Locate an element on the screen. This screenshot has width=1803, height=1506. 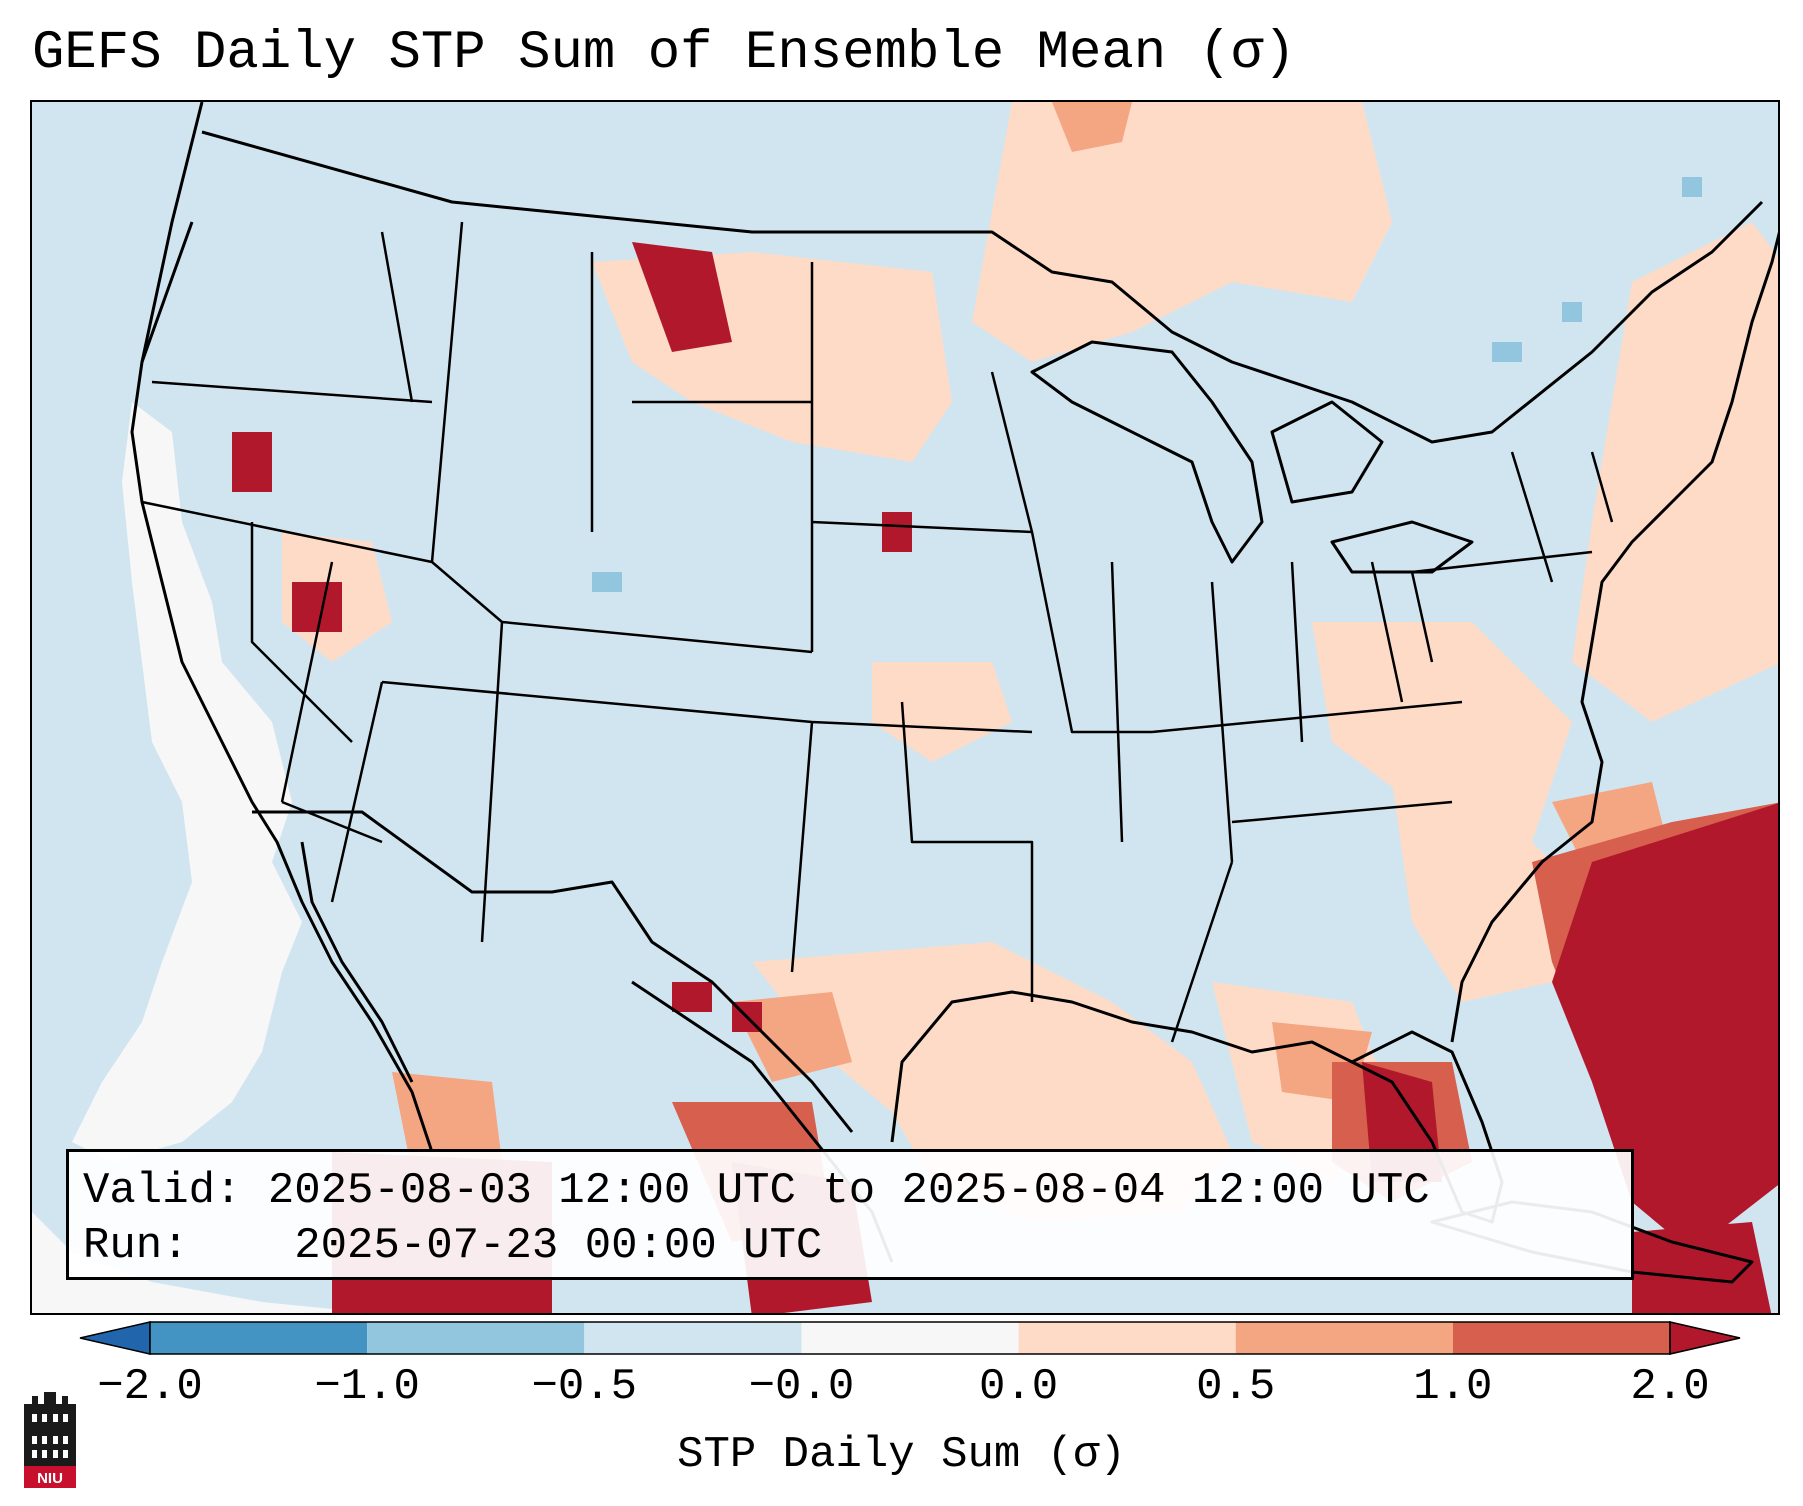
colorbar-over-extension is located at coordinates (1705, 1338).